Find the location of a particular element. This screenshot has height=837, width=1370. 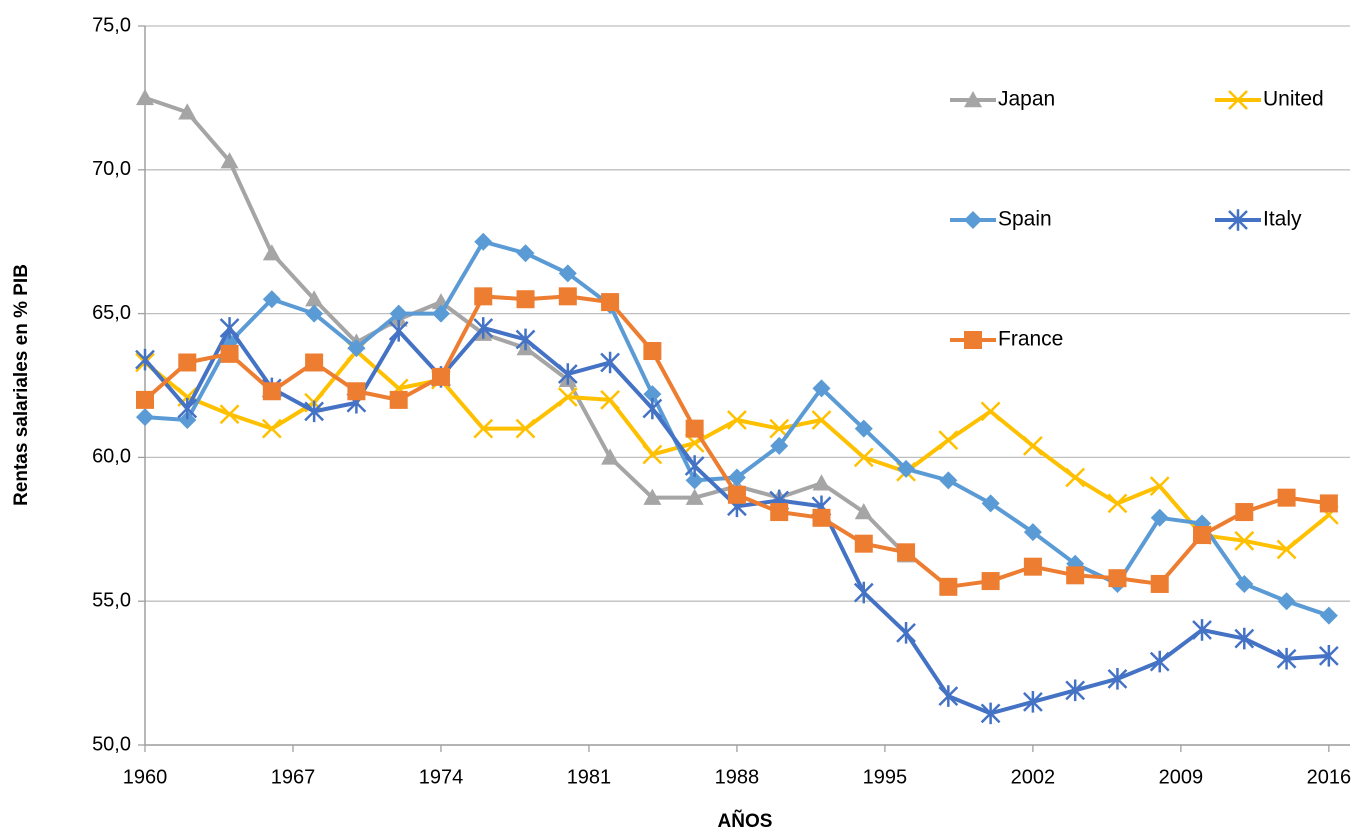

y-tick-label: 50,0 is located at coordinates (111, 744).